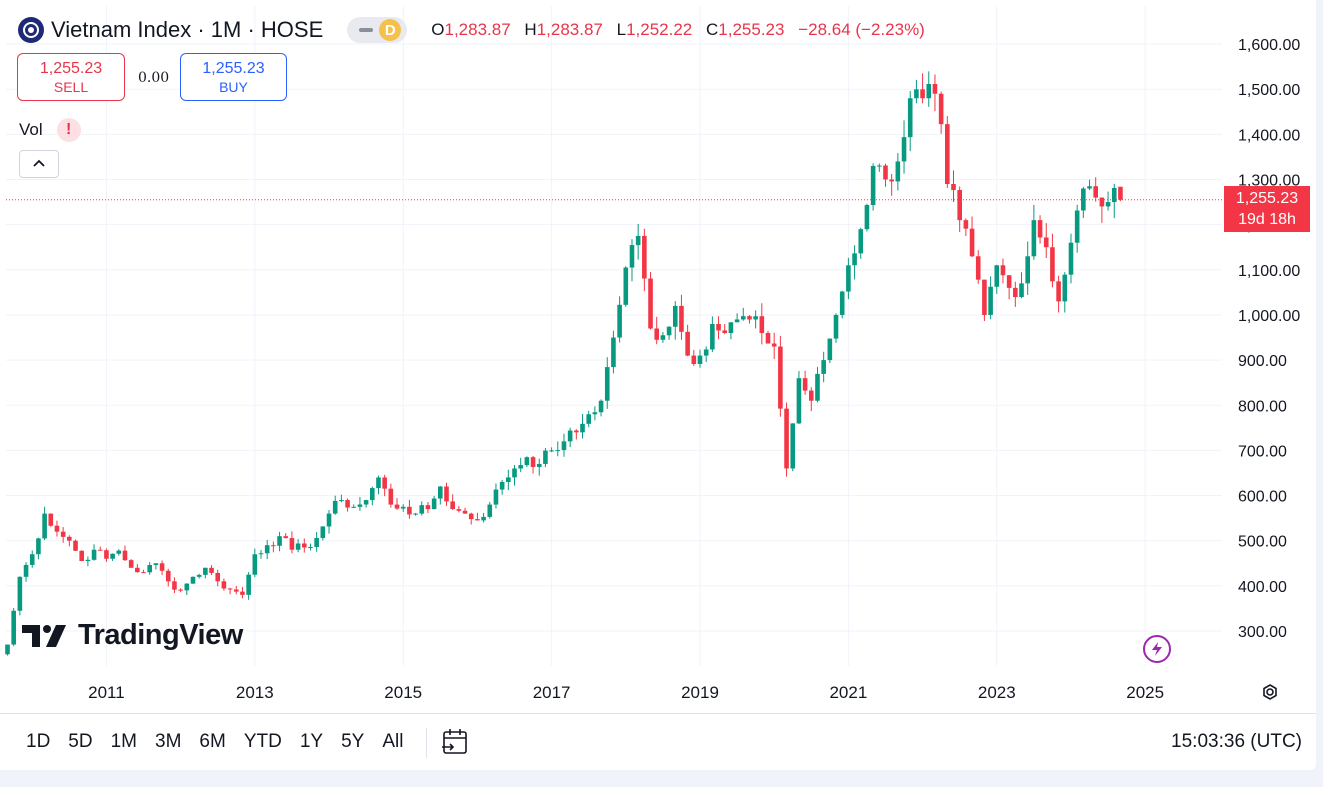 This screenshot has height=787, width=1323. What do you see at coordinates (455, 742) in the screenshot?
I see `go-to-date-calendar-icon` at bounding box center [455, 742].